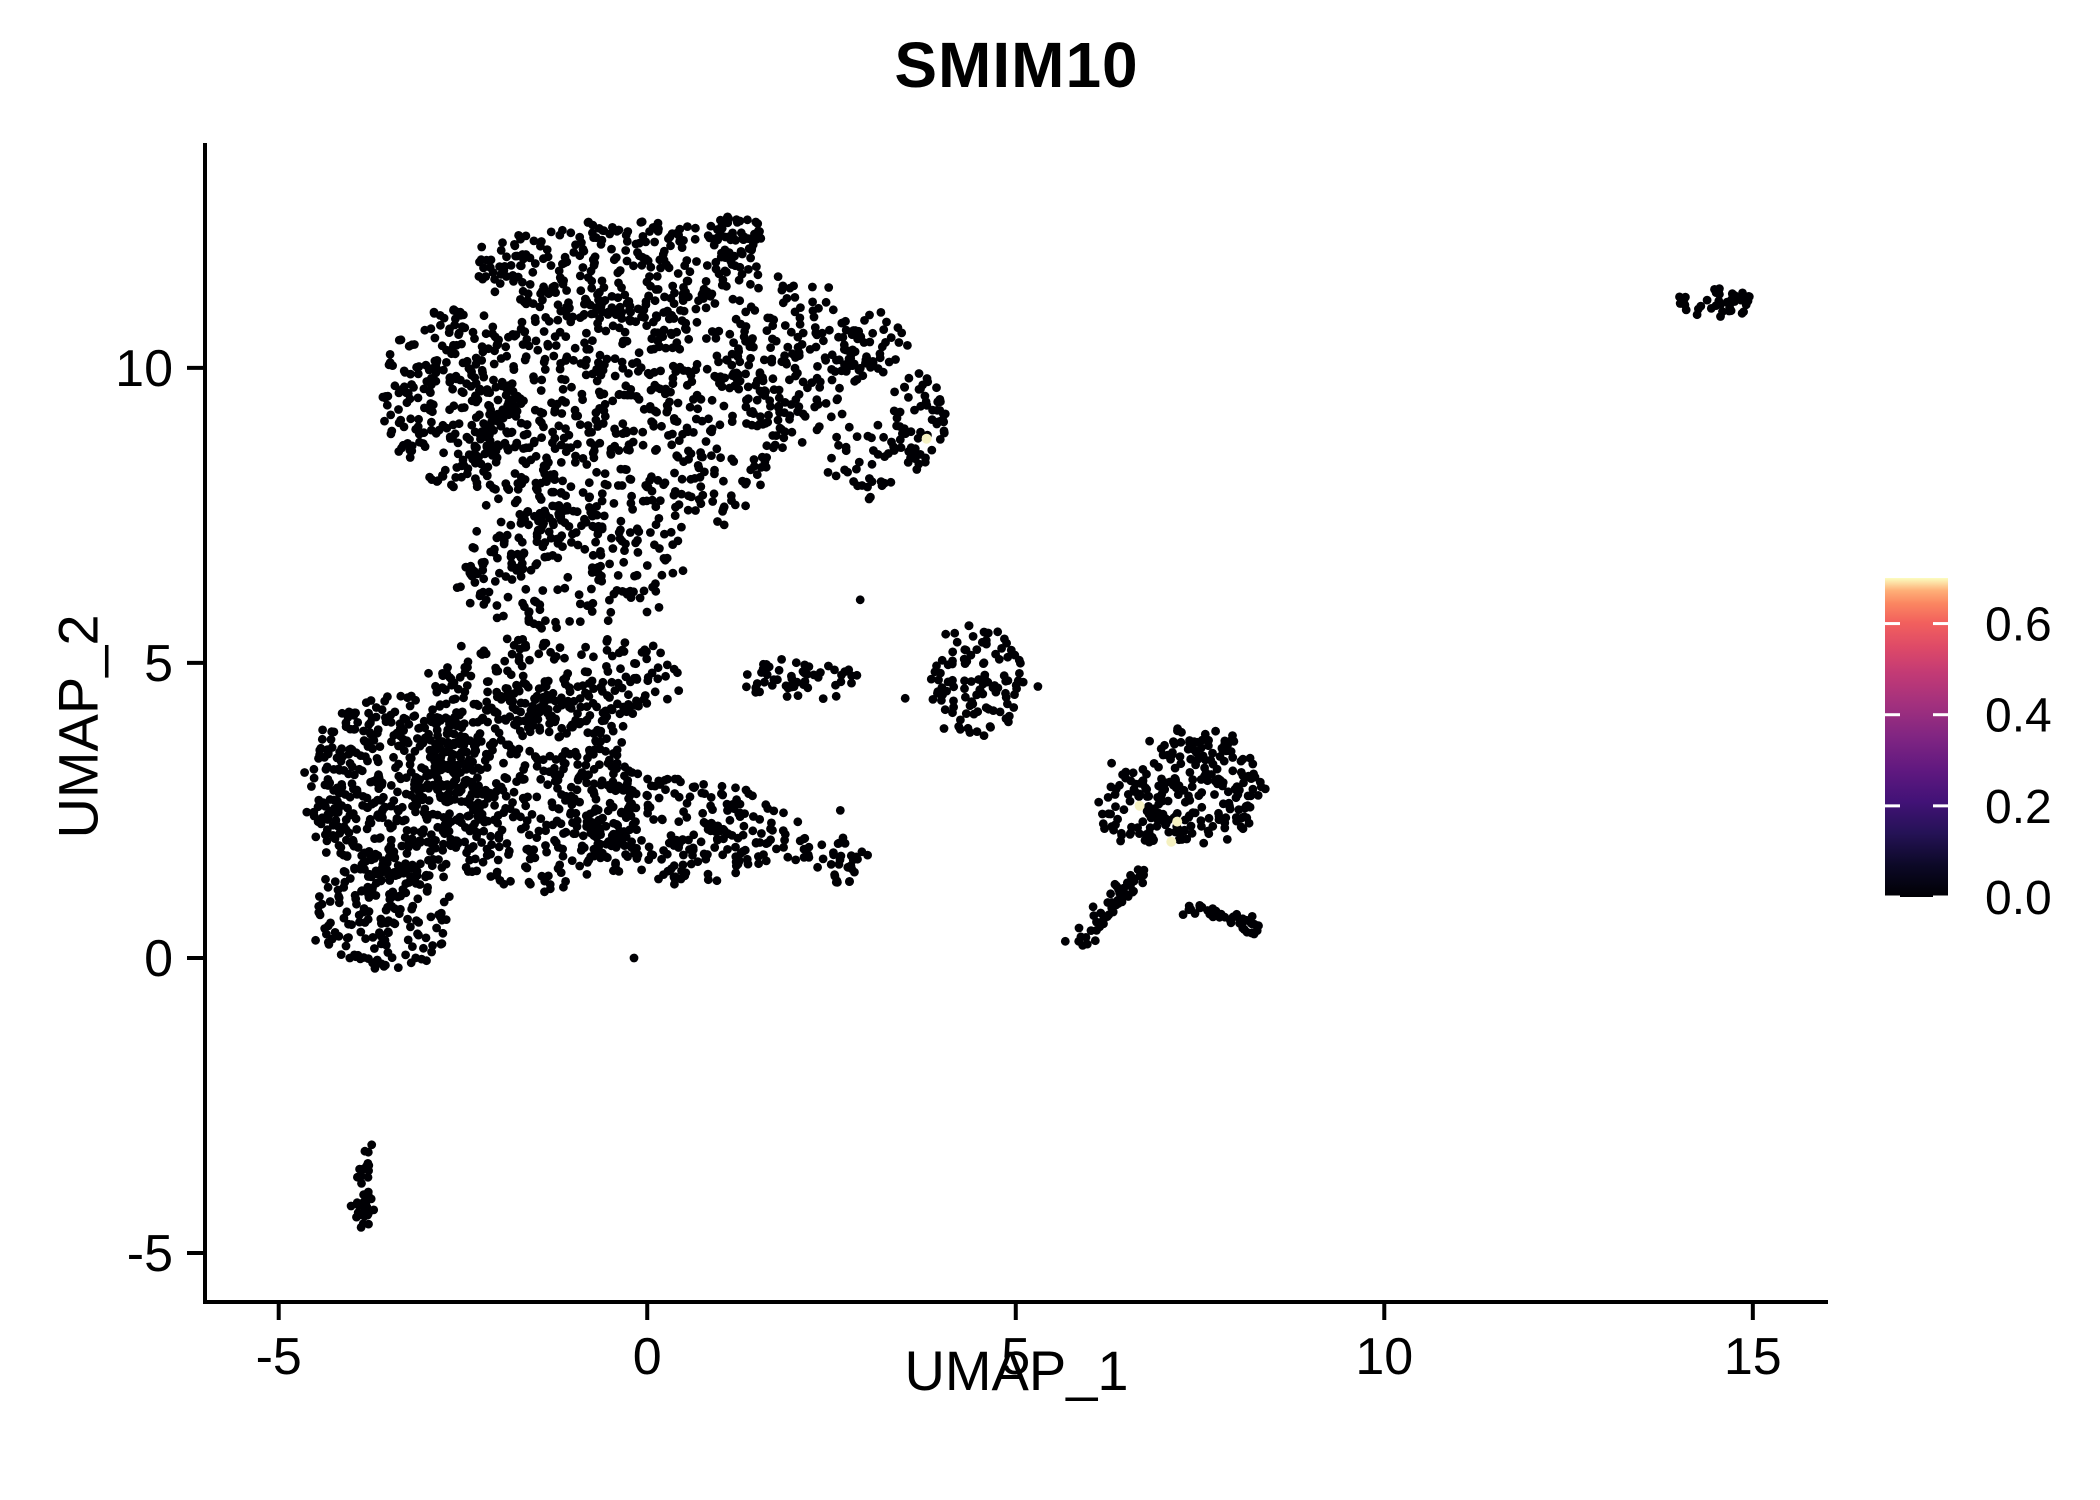 Image resolution: width=2100 pixels, height=1500 pixels. What do you see at coordinates (1016, 65) in the screenshot?
I see `chart-title: SMIM10` at bounding box center [1016, 65].